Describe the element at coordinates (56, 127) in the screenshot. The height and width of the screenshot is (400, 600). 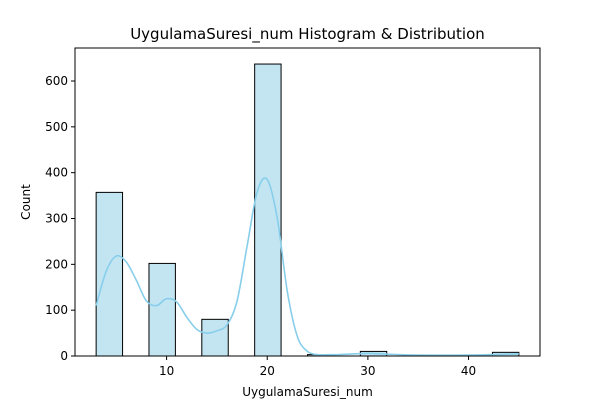
I see `y-tick-label: 500` at that location.